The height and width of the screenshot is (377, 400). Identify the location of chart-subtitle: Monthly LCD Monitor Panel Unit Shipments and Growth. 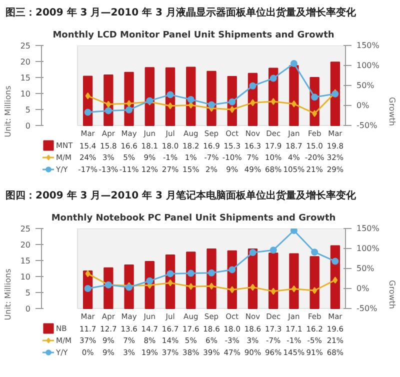
(193, 35).